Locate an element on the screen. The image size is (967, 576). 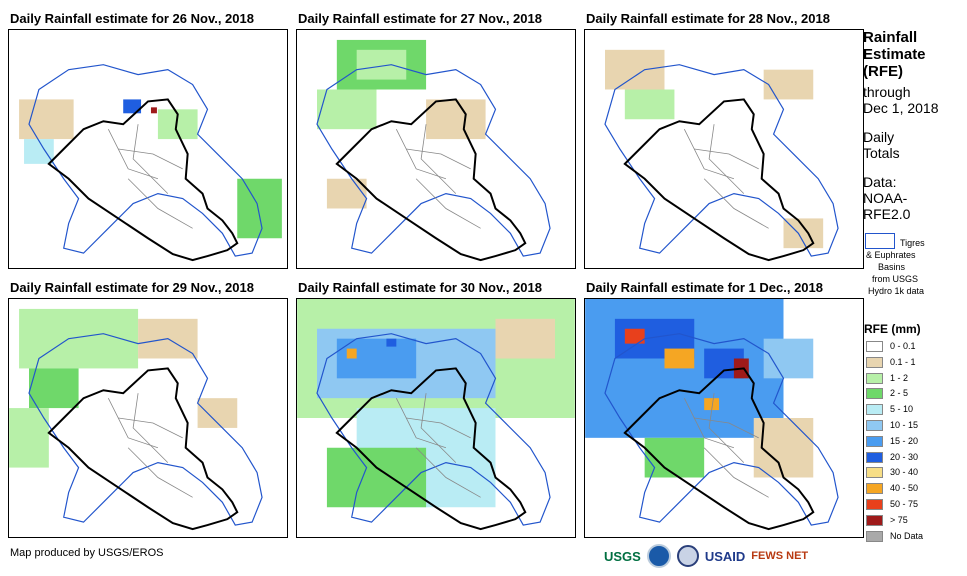
legend-label: No Data is located at coordinates (907, 535).